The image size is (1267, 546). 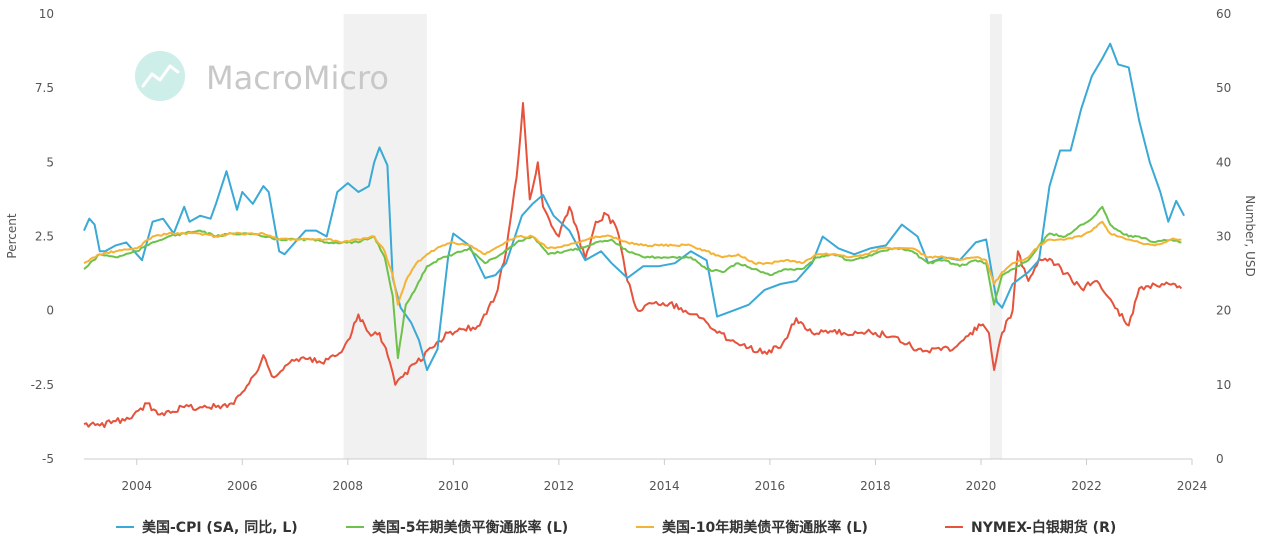 I want to click on left-tick-label: 2.5, so click(x=44, y=237).